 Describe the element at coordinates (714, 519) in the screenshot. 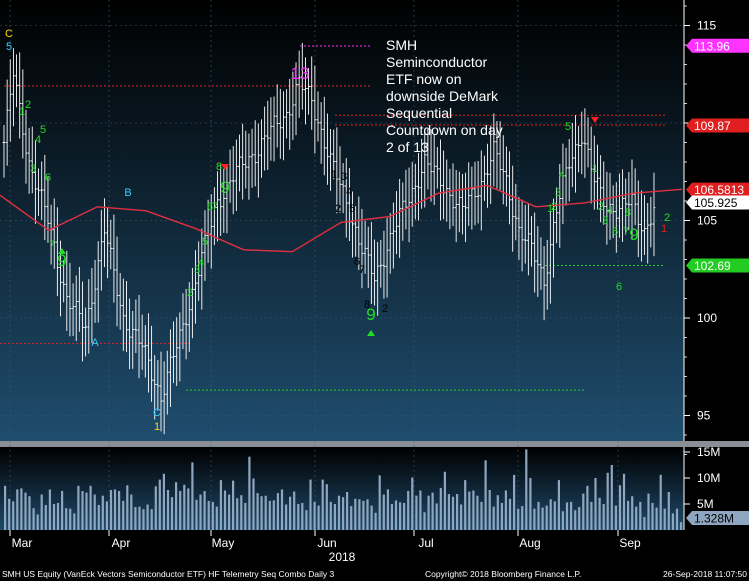

I see `volume-last-label: 1.328M` at that location.